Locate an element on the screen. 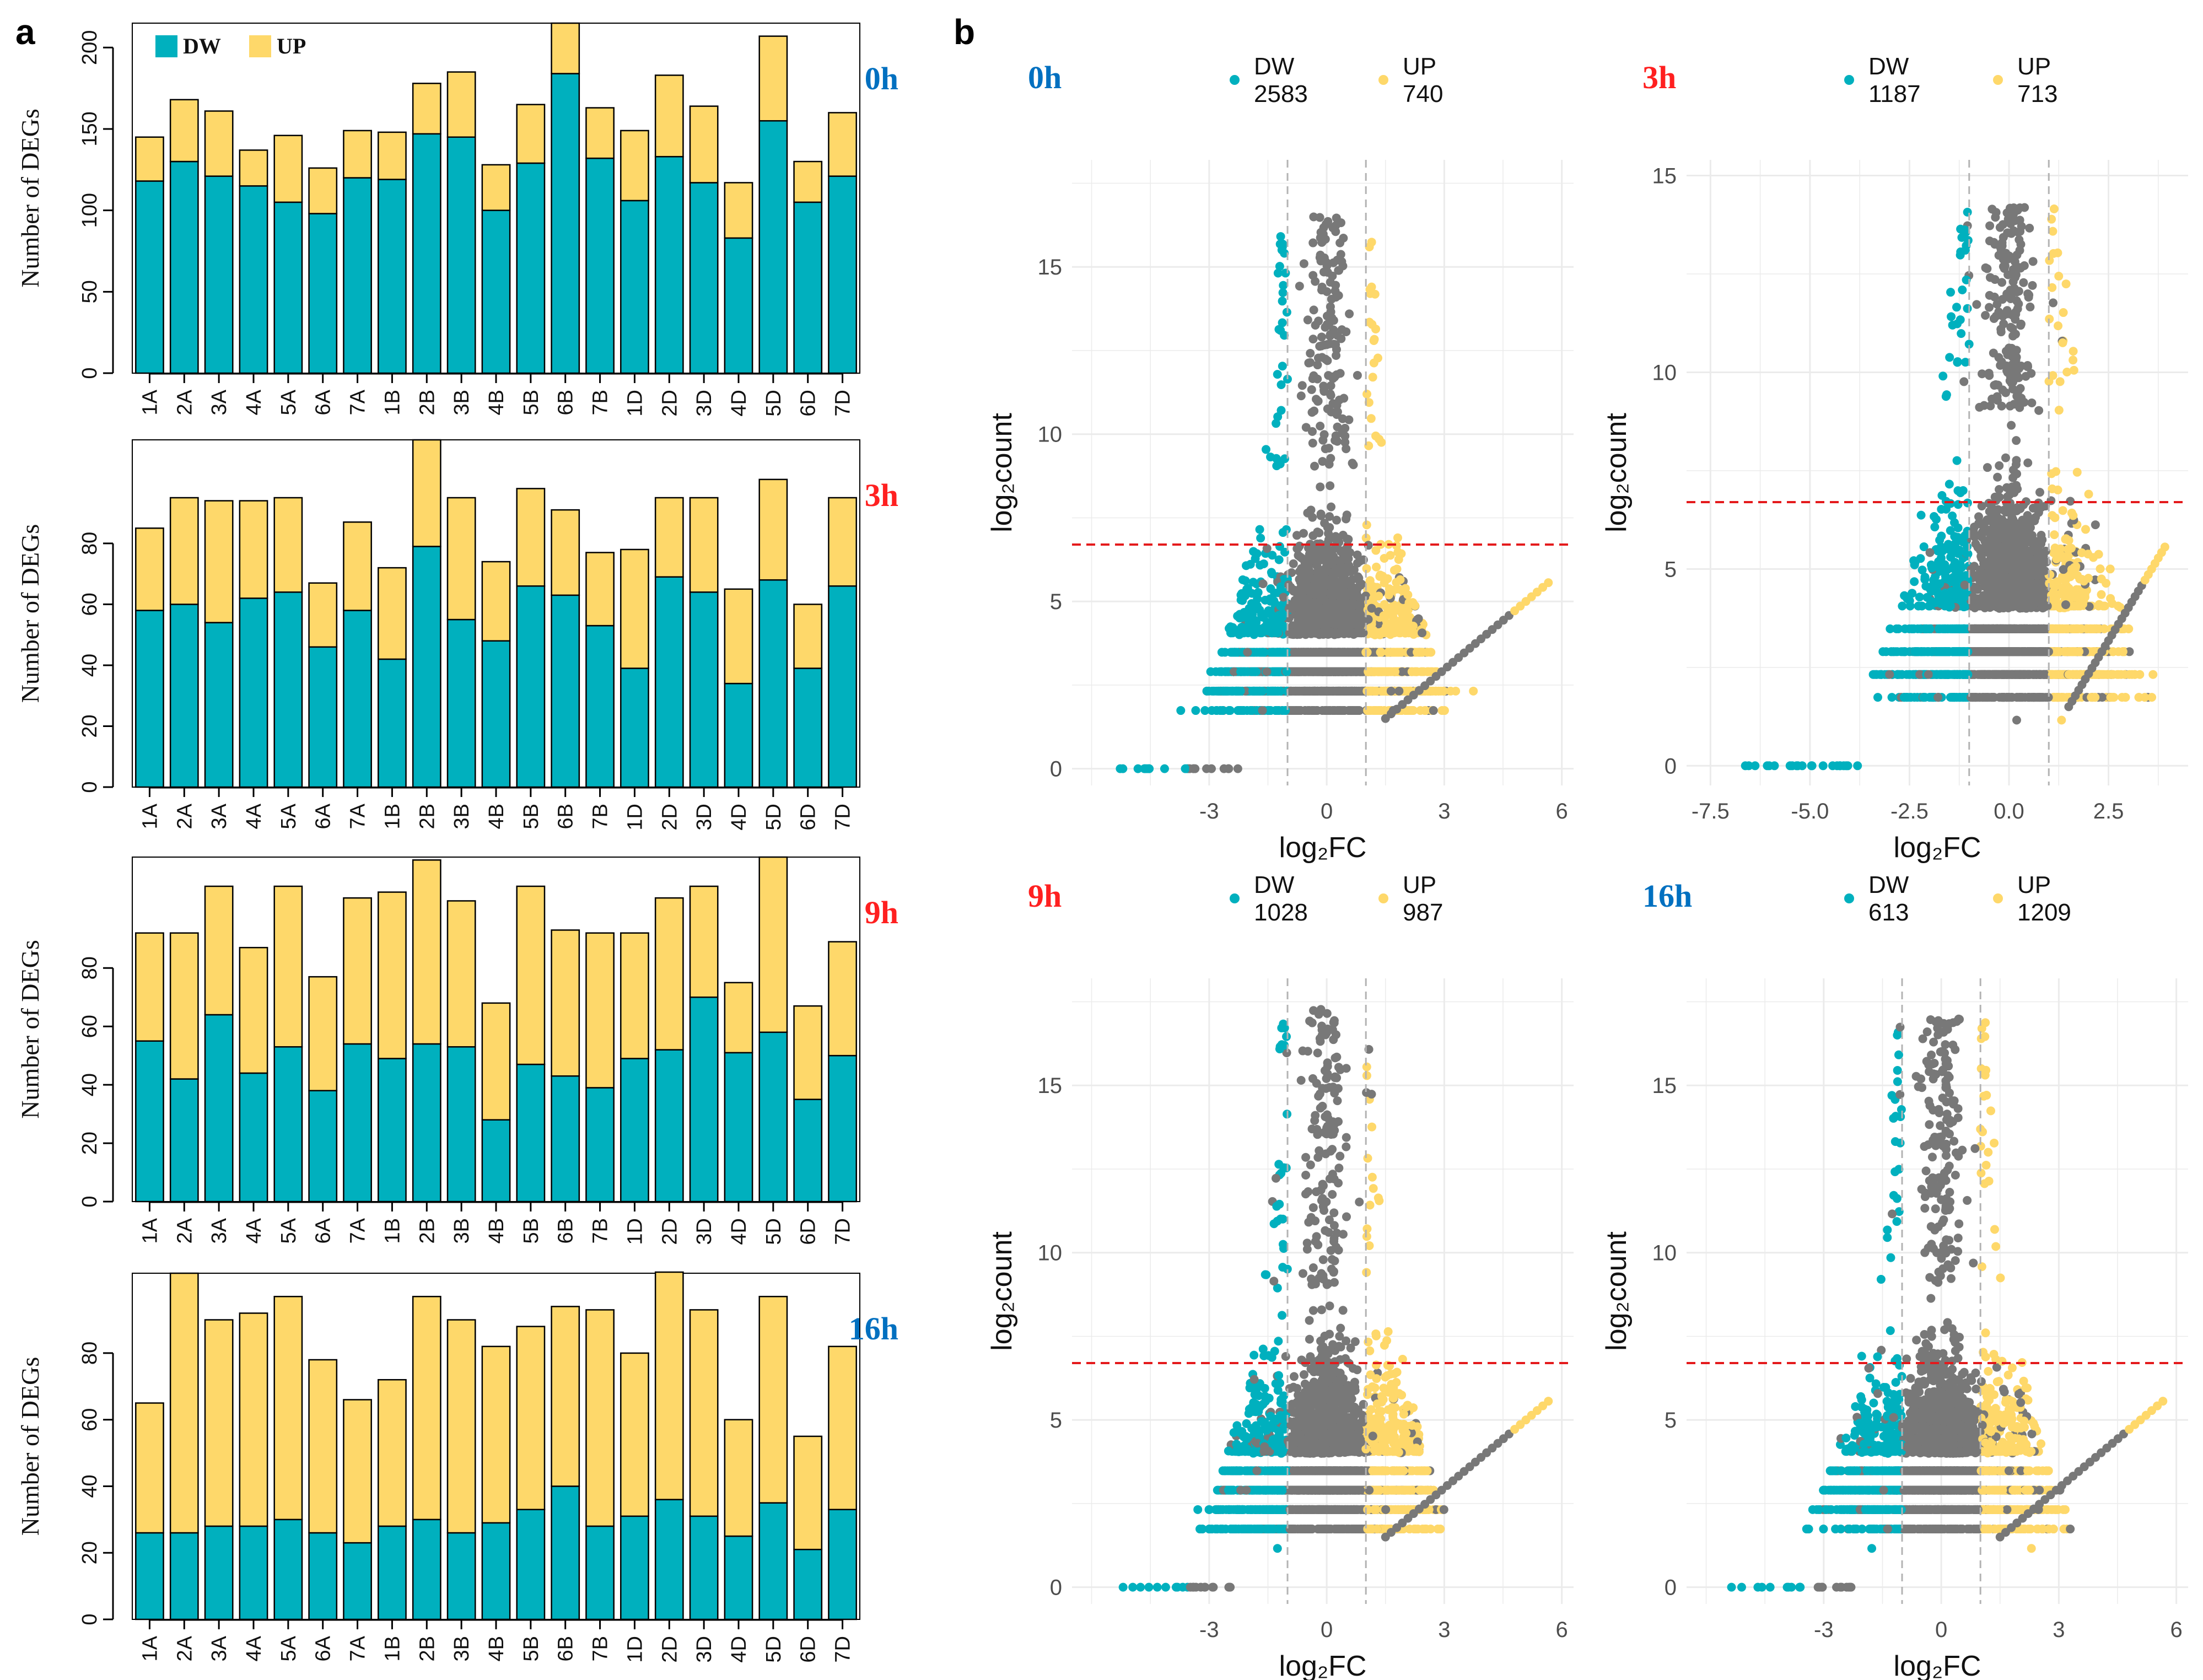 The width and height of the screenshot is (2203, 1680). chart-title: 9h is located at coordinates (881, 912).